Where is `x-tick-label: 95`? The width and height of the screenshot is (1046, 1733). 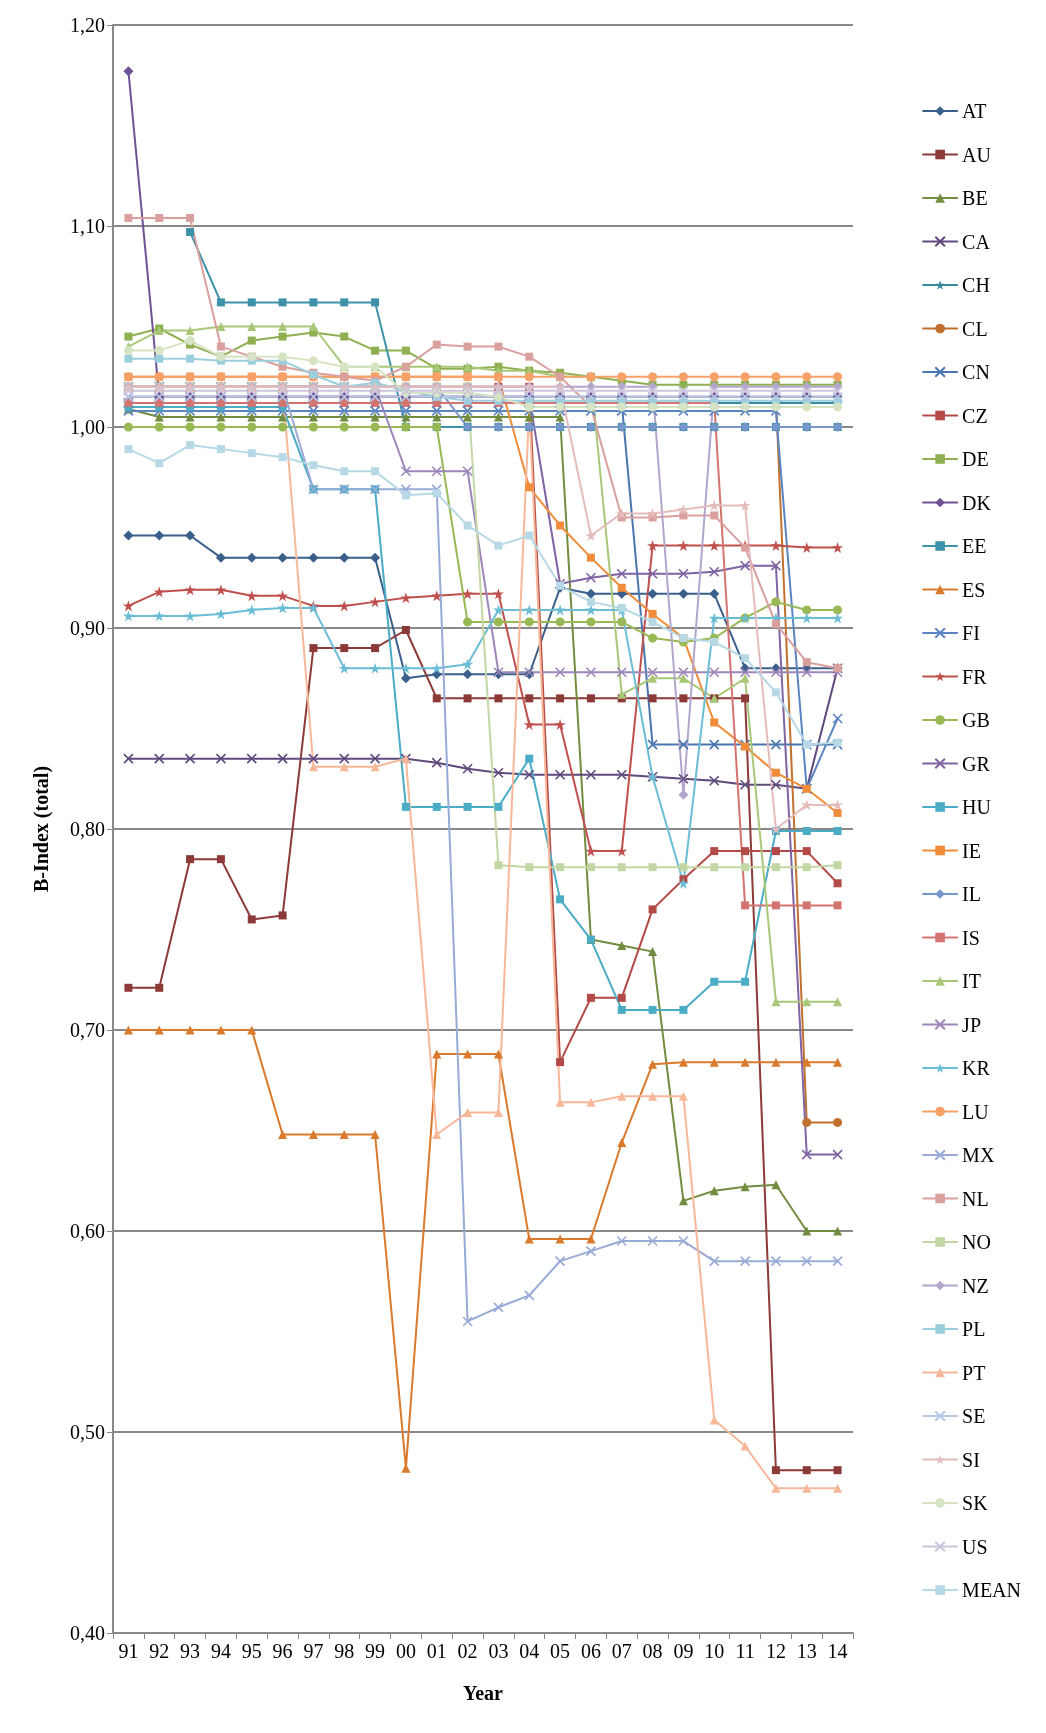
x-tick-label: 95 is located at coordinates (251, 1651).